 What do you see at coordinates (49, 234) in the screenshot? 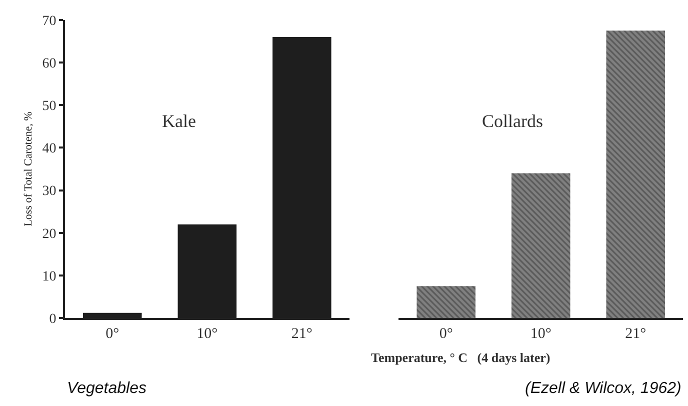
I see `y-tick-label: 20` at bounding box center [49, 234].